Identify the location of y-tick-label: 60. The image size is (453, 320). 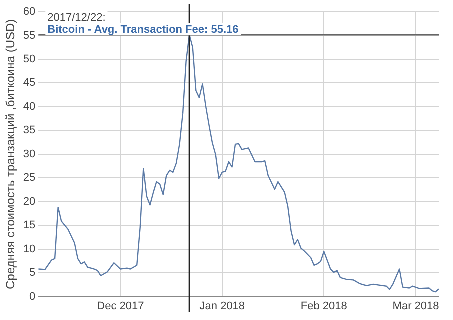
(29, 12).